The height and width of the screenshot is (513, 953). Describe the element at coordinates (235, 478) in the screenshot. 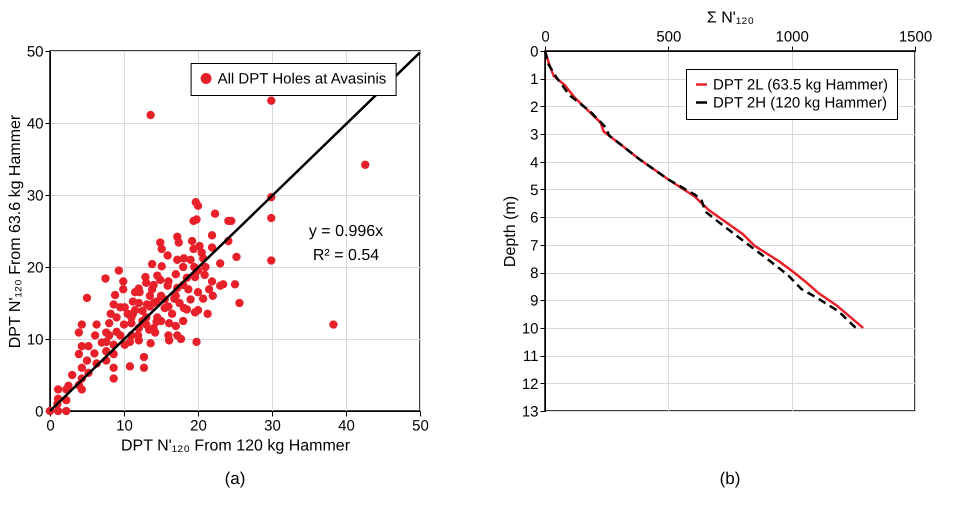

I see `text: (a)` at that location.